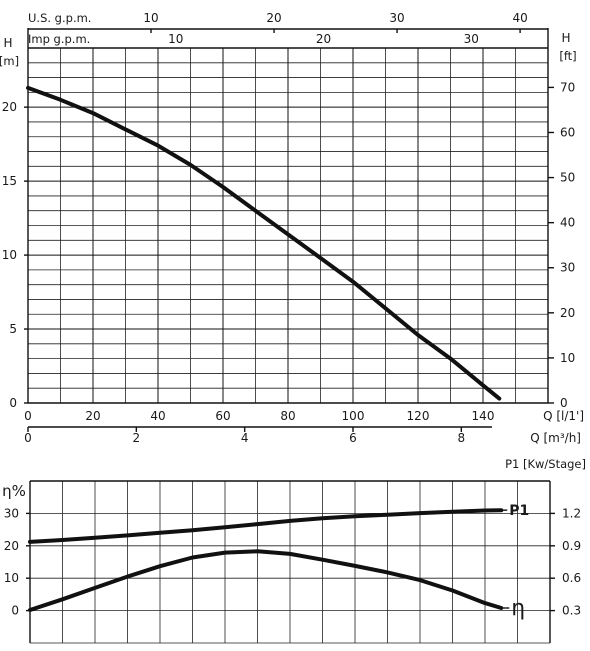  What do you see at coordinates (222, 416) in the screenshot?
I see `x-lpm-tick-label: 60` at bounding box center [222, 416].